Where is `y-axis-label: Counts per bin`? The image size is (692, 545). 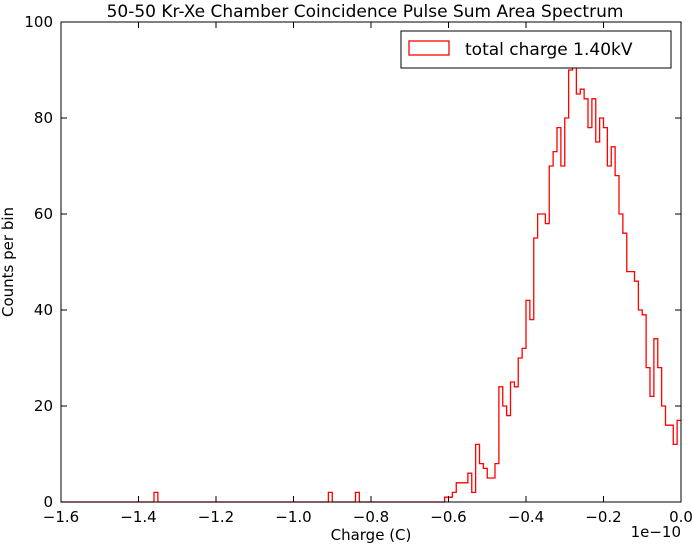 y-axis-label: Counts per bin is located at coordinates (8, 262).